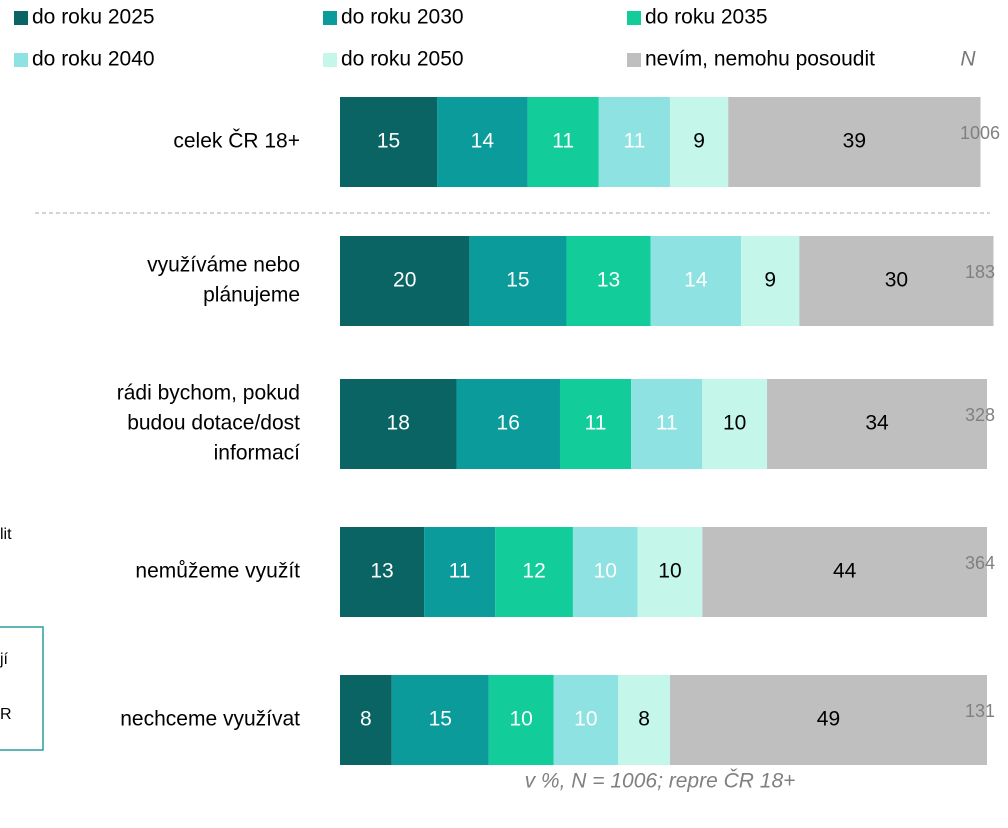 This screenshot has width=1008, height=828. I want to click on legend-label: do roku 2030, so click(402, 17).